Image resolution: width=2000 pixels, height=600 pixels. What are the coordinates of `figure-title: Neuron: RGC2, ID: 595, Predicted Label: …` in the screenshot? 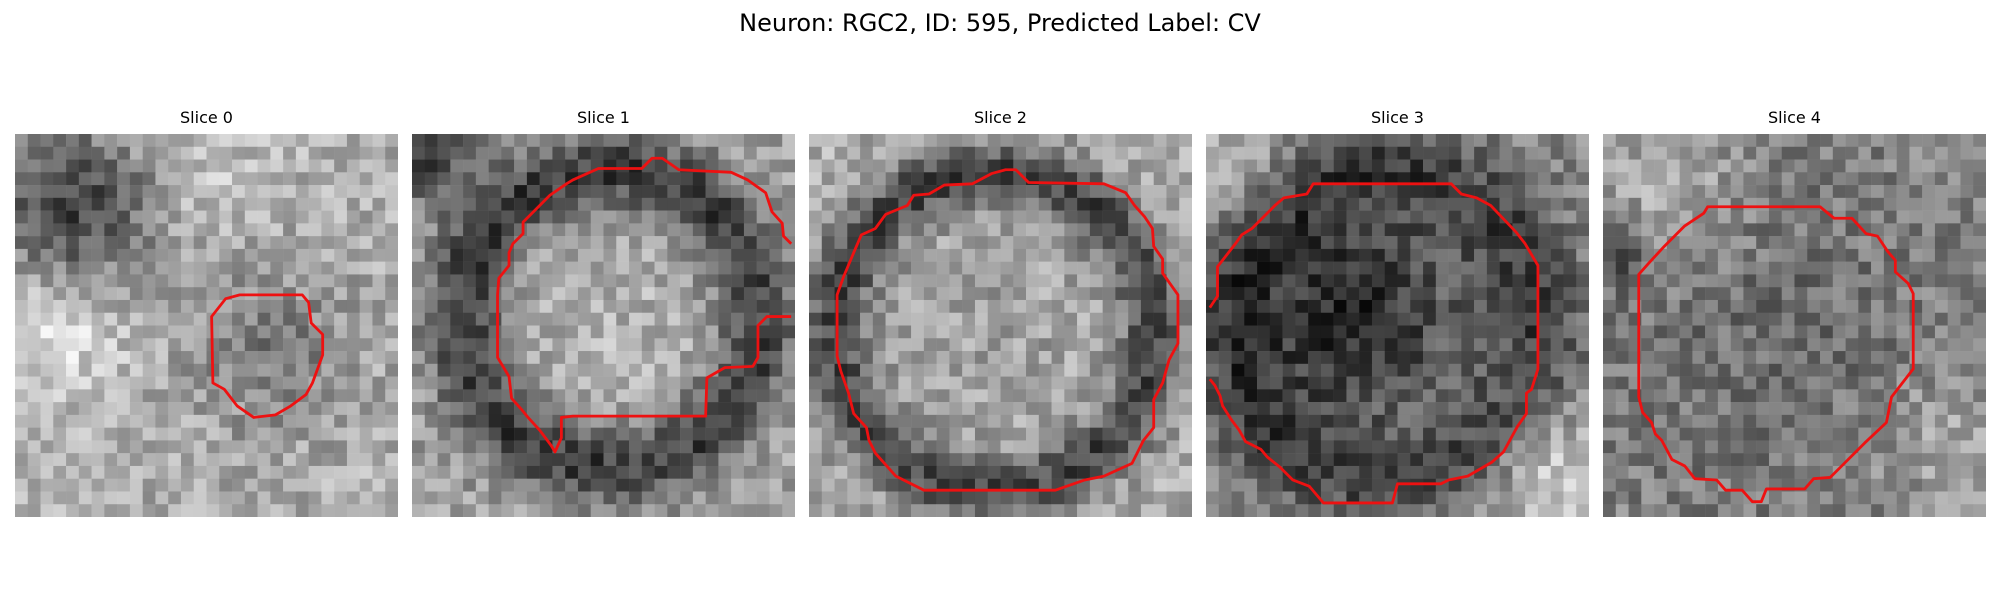 It's located at (1000, 23).